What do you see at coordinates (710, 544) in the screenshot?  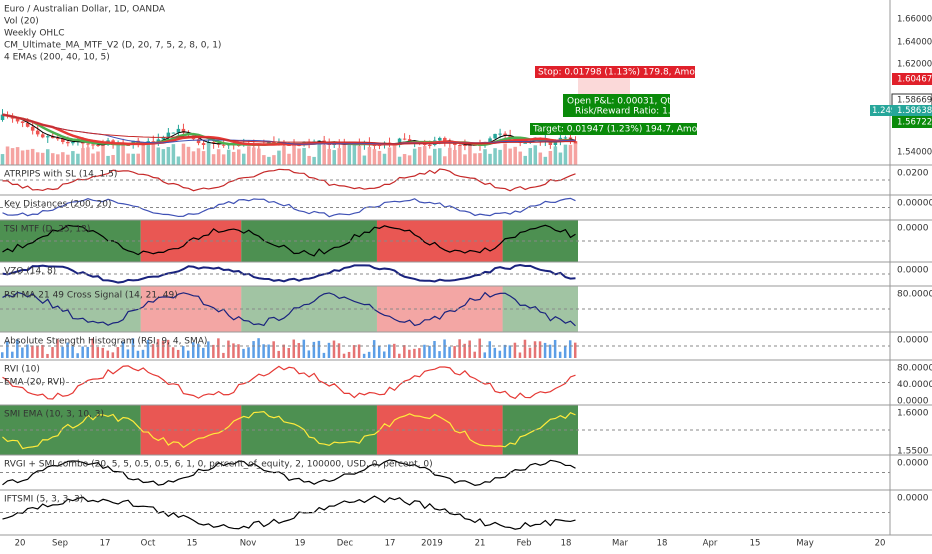 I see `time-tick: Apr` at bounding box center [710, 544].